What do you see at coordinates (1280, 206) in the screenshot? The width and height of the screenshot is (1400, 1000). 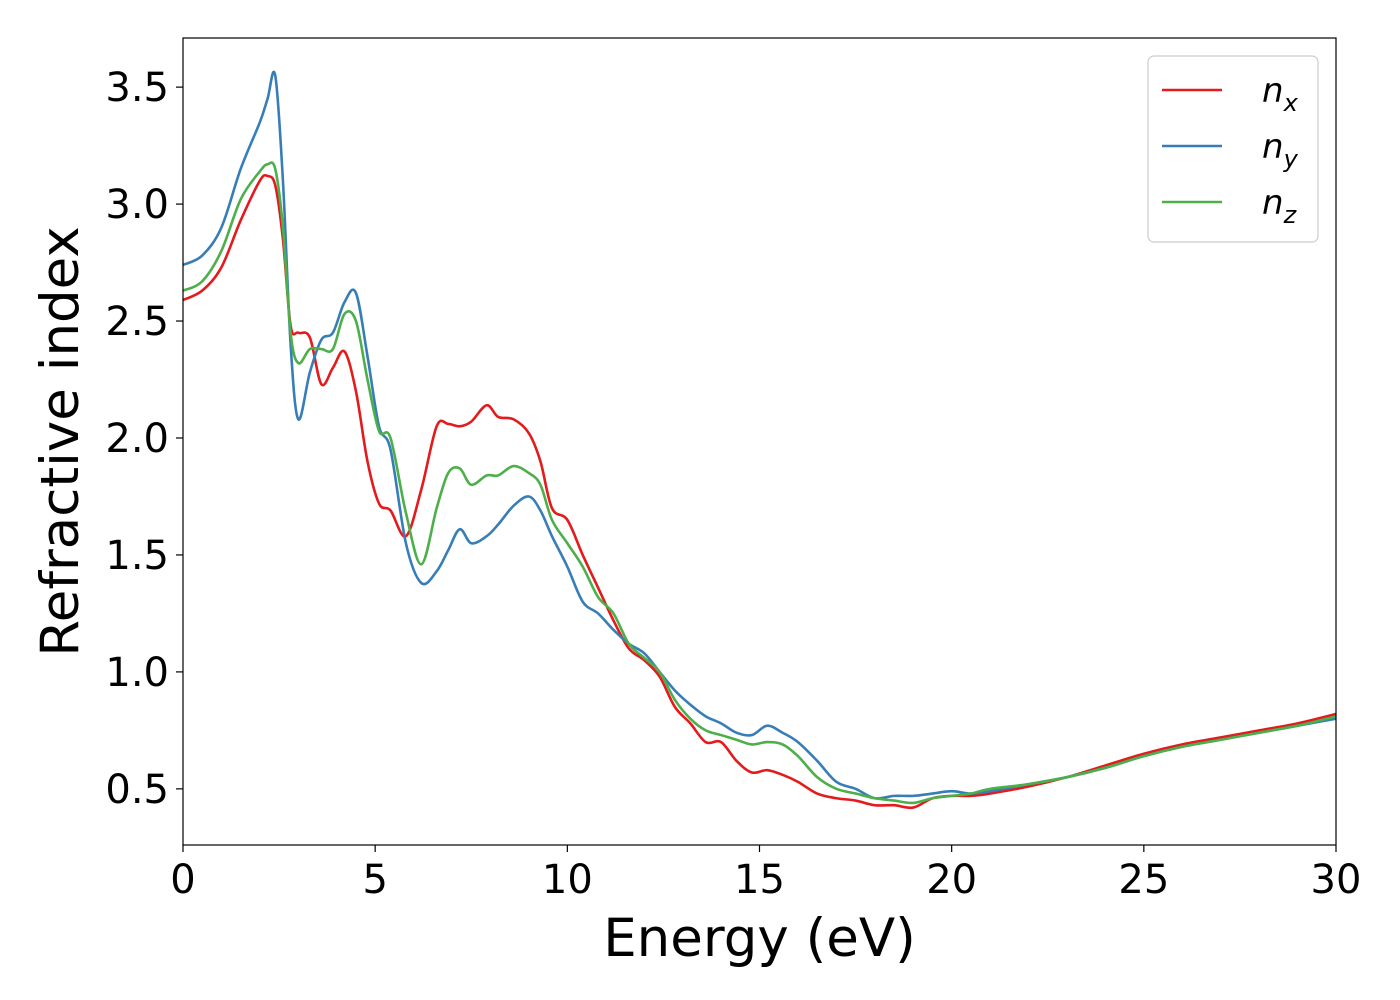 I see `legend-label-nz: nz` at bounding box center [1280, 206].